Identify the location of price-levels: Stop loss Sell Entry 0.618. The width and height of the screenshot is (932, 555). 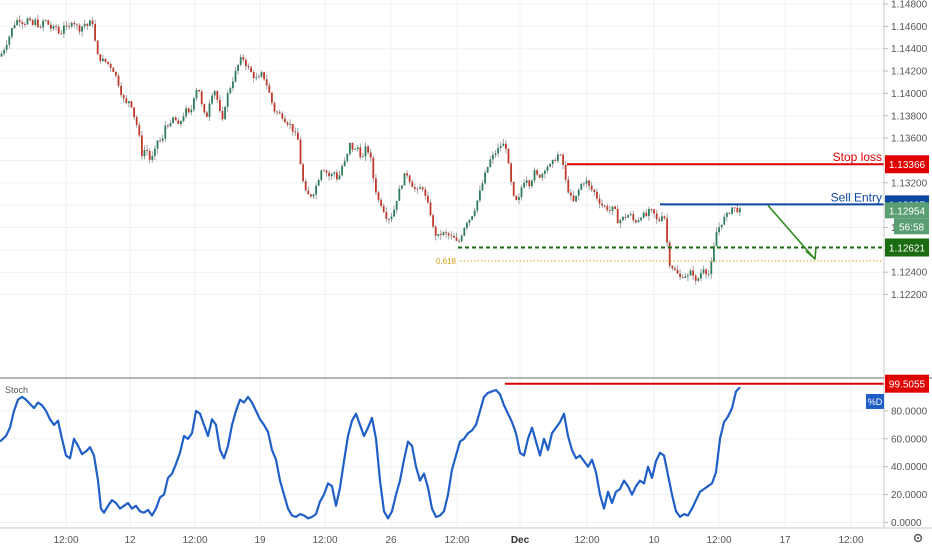
(660, 208).